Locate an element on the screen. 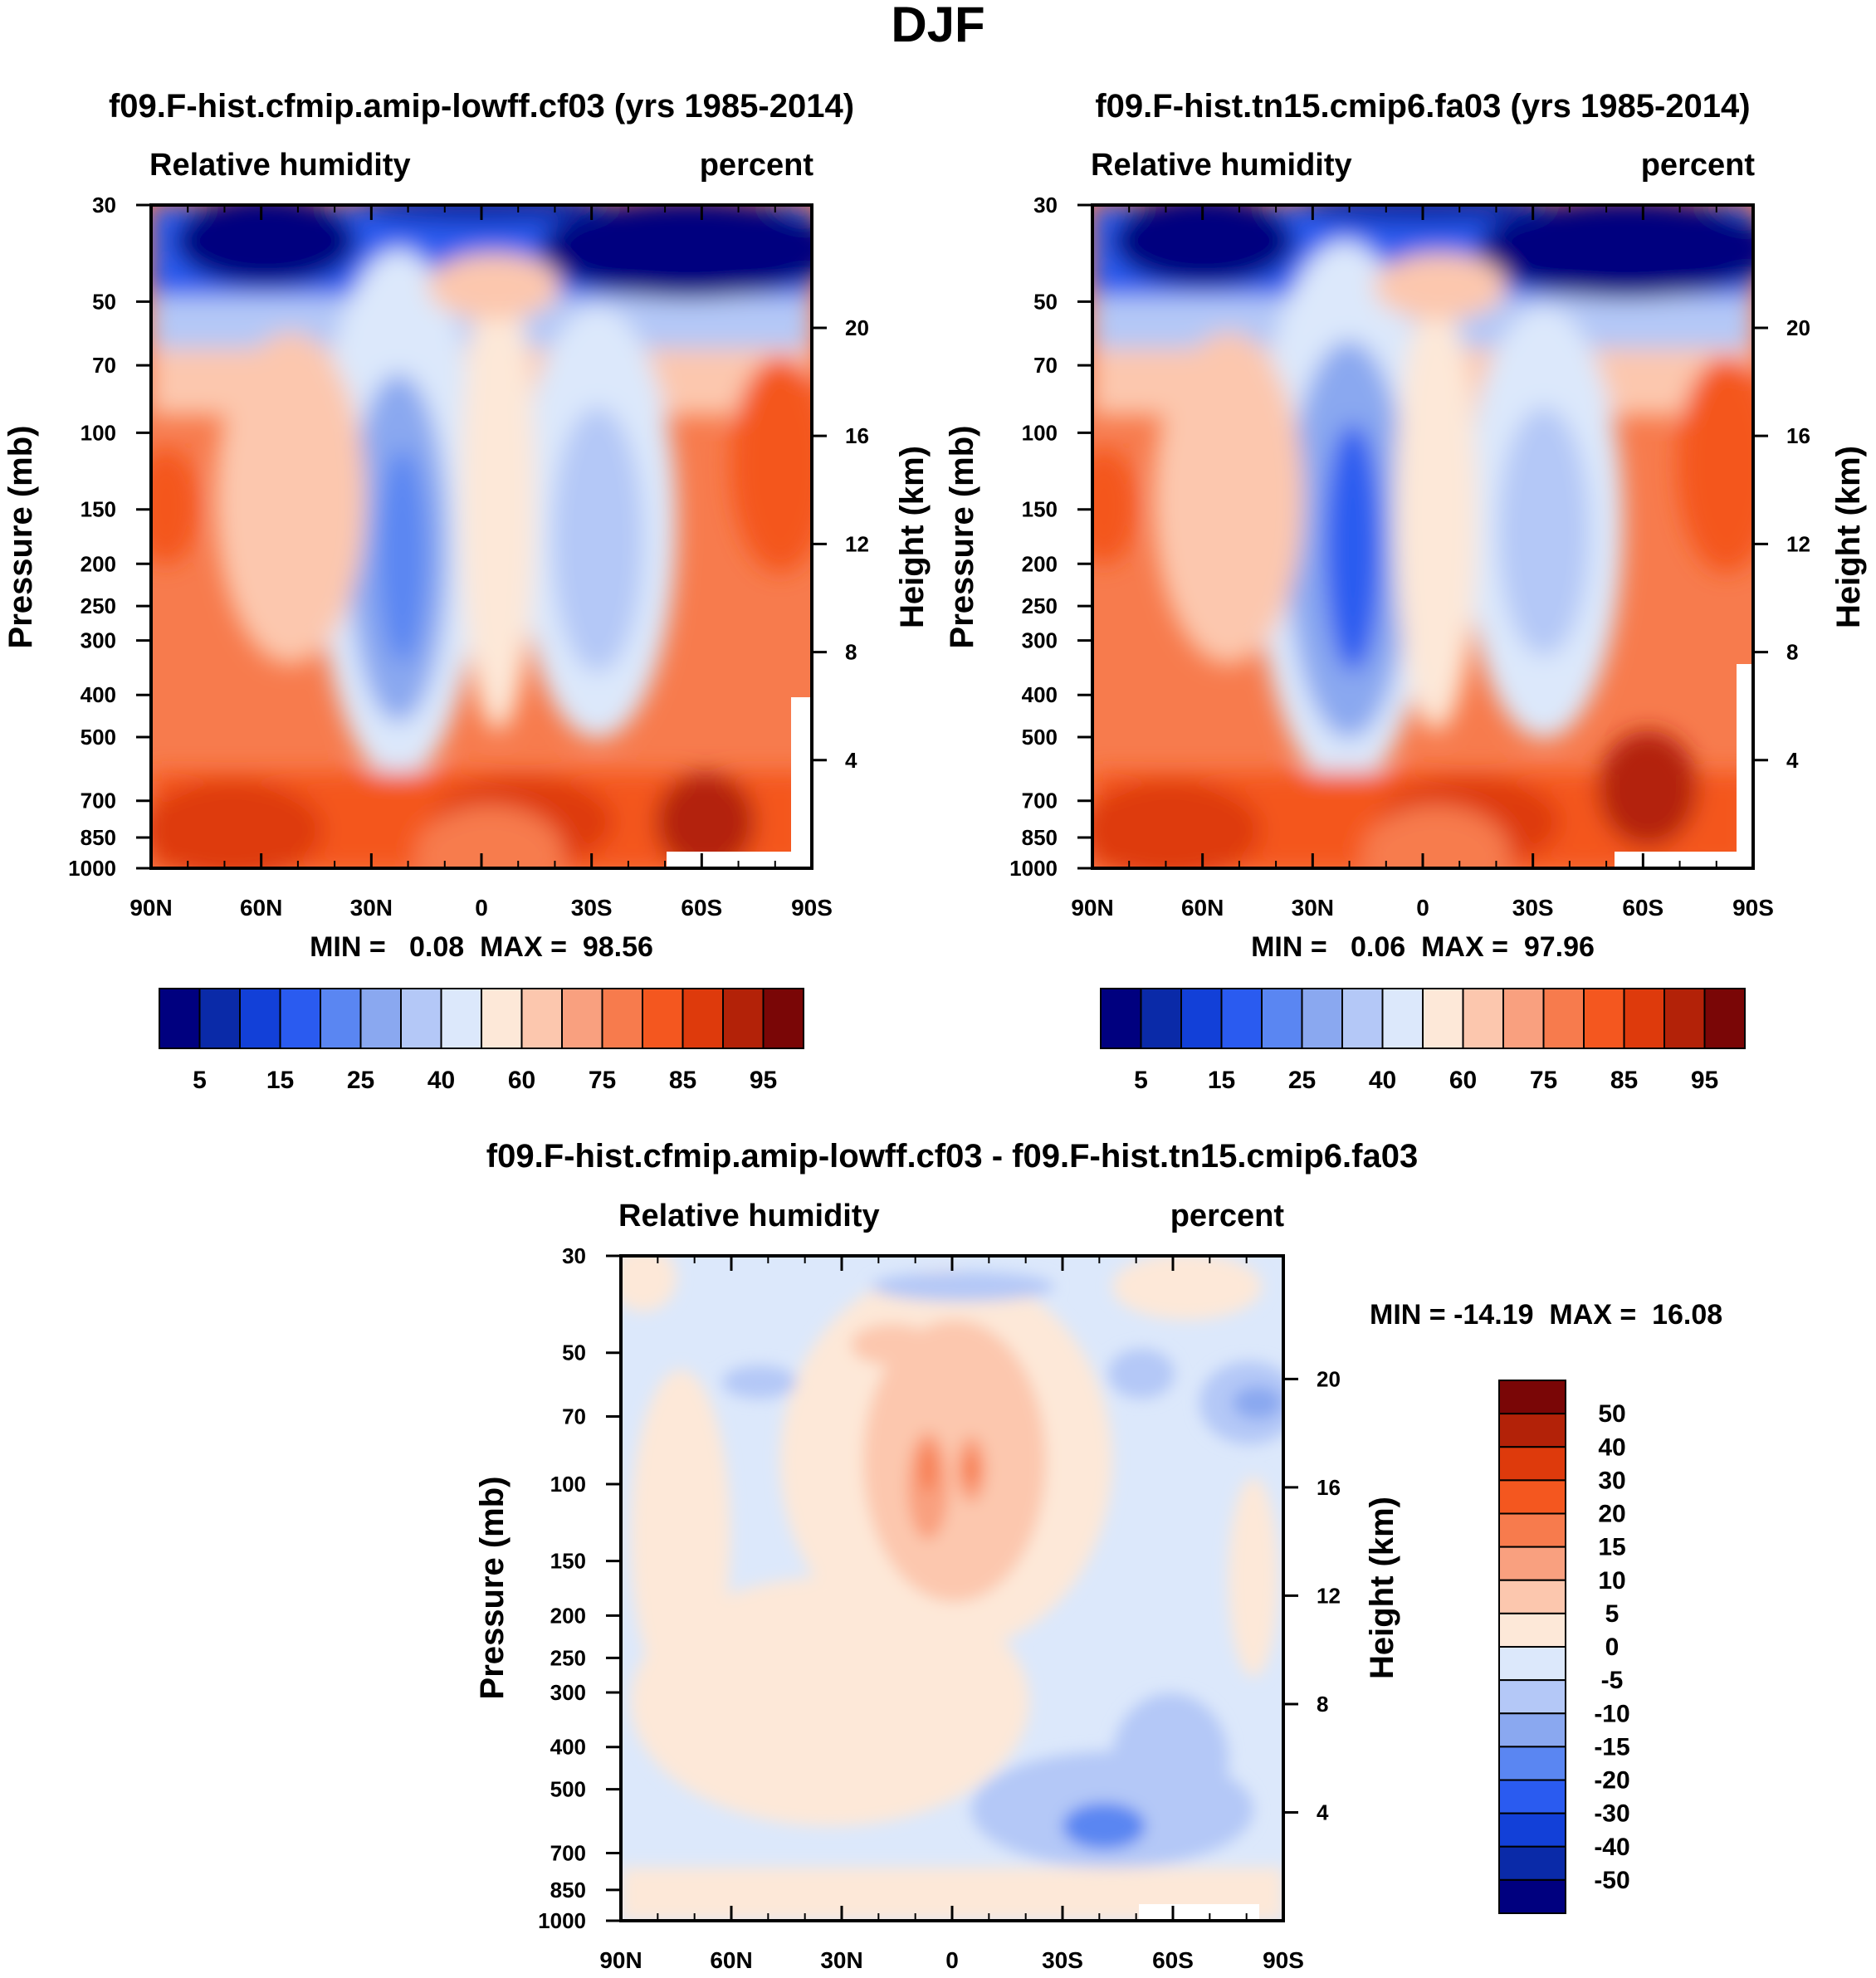 This screenshot has height=1978, width=1876. panel-a-ytick-label: 100 is located at coordinates (99, 433).